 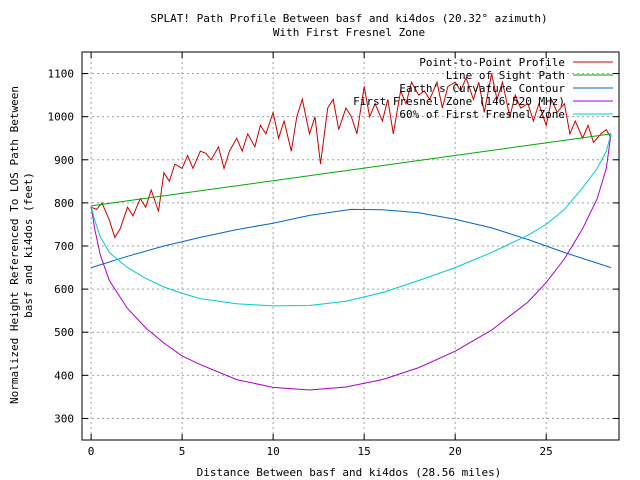 What do you see at coordinates (459, 101) in the screenshot?
I see `legend-label-3: First Fresnel Zone (146.520 MHz)` at bounding box center [459, 101].